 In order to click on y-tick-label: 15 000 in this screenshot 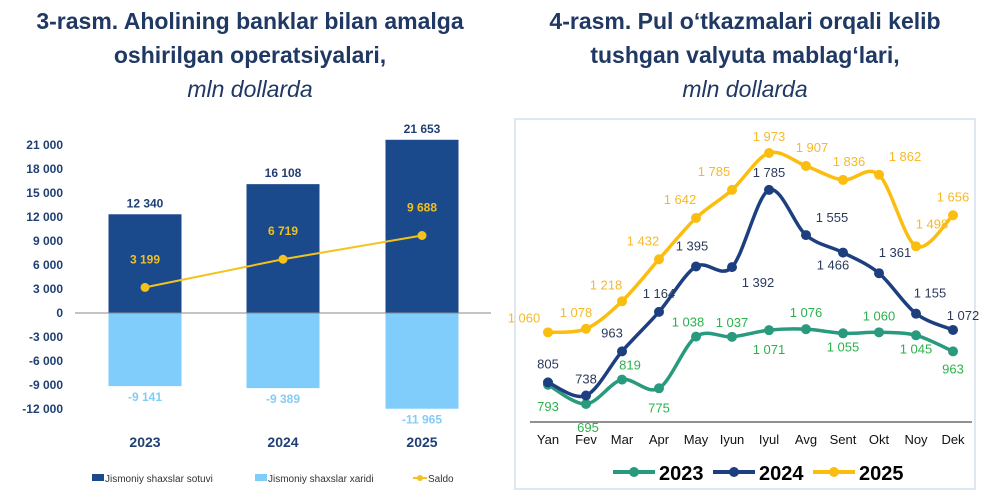, I will do `click(44, 193)`.